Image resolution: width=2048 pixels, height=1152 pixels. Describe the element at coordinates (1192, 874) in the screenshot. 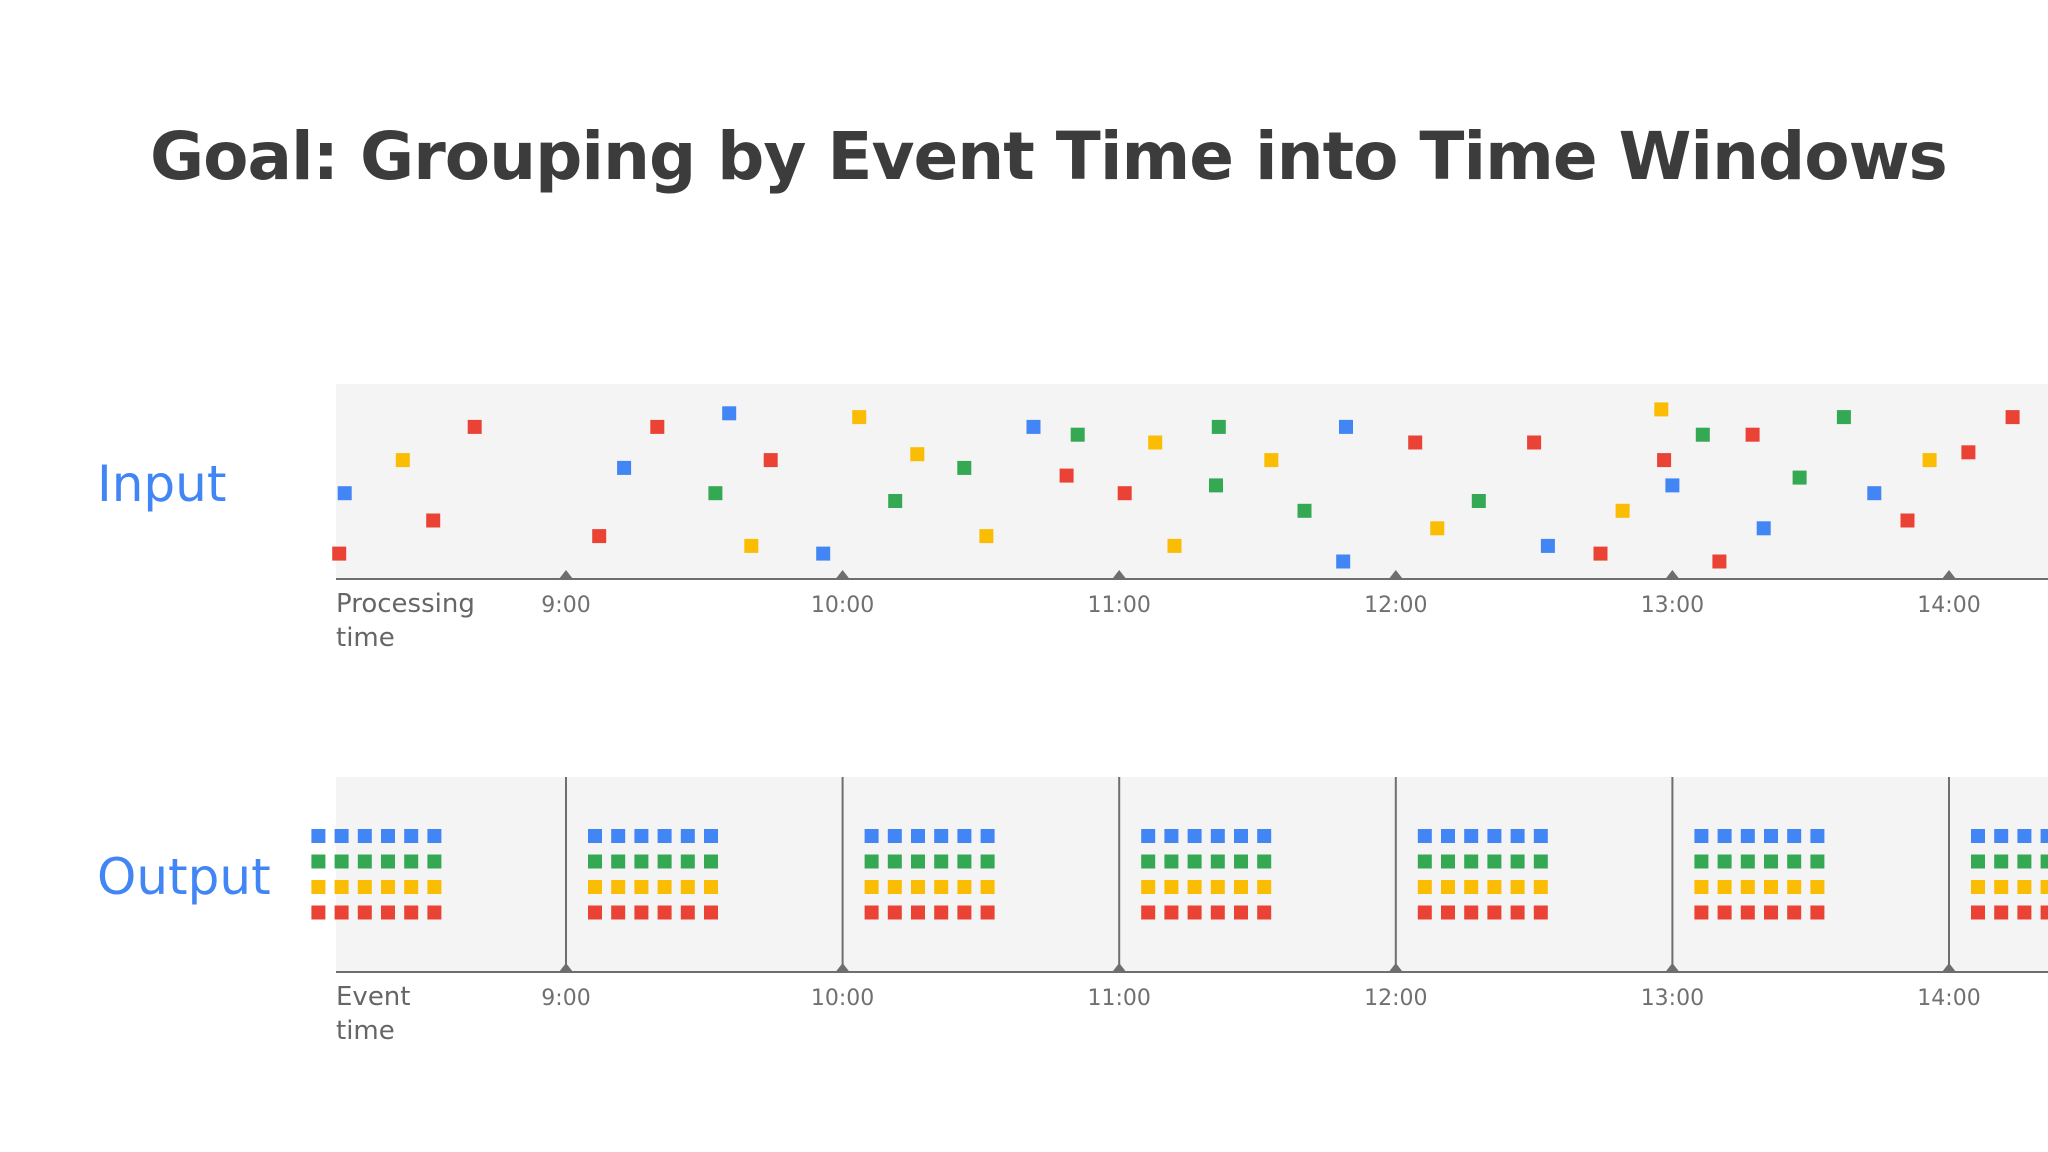

I see `output-background` at that location.